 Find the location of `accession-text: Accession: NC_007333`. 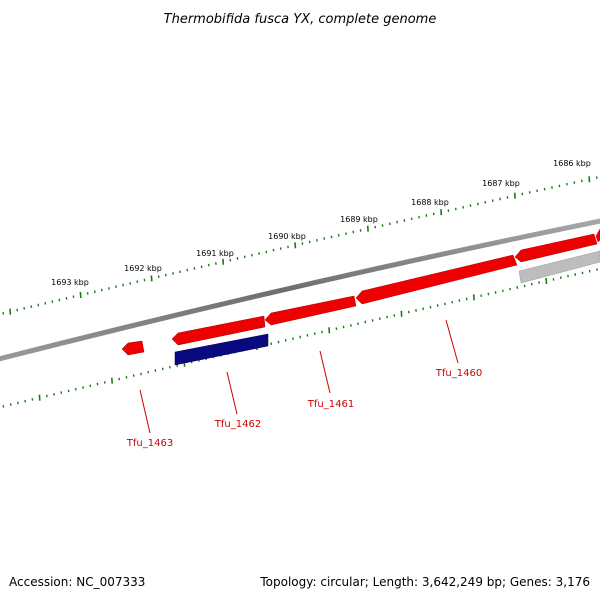

accession-text: Accession: NC_007333 is located at coordinates (77, 582).